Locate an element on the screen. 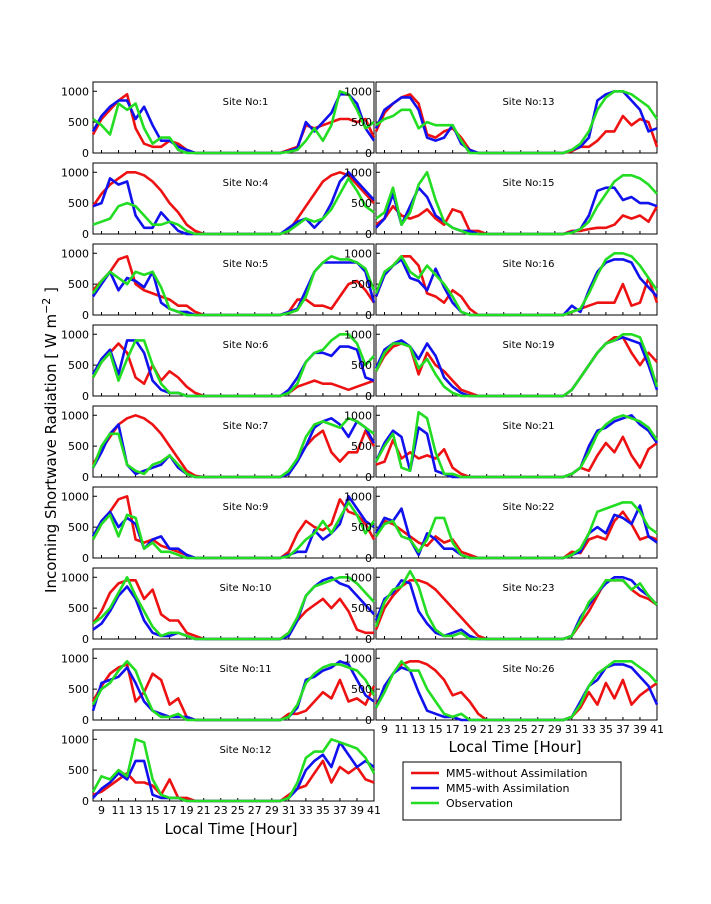 This screenshot has width=711, height=904. y-axis-label-end: ] is located at coordinates (51, 292).